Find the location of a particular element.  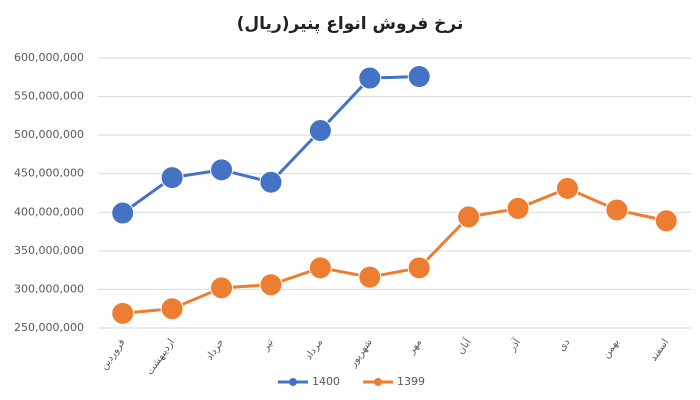

y-tick-label: 450,000,000 is located at coordinates (49, 173).